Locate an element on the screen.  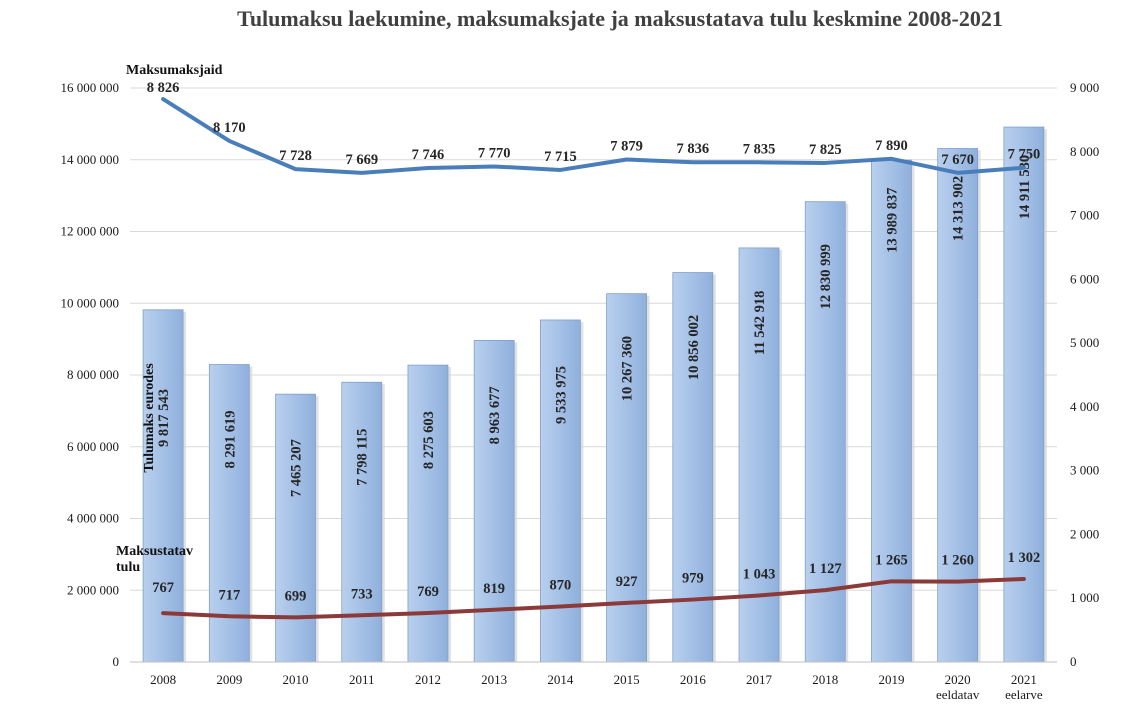
x-tick-label: 2017 is located at coordinates (759, 679).